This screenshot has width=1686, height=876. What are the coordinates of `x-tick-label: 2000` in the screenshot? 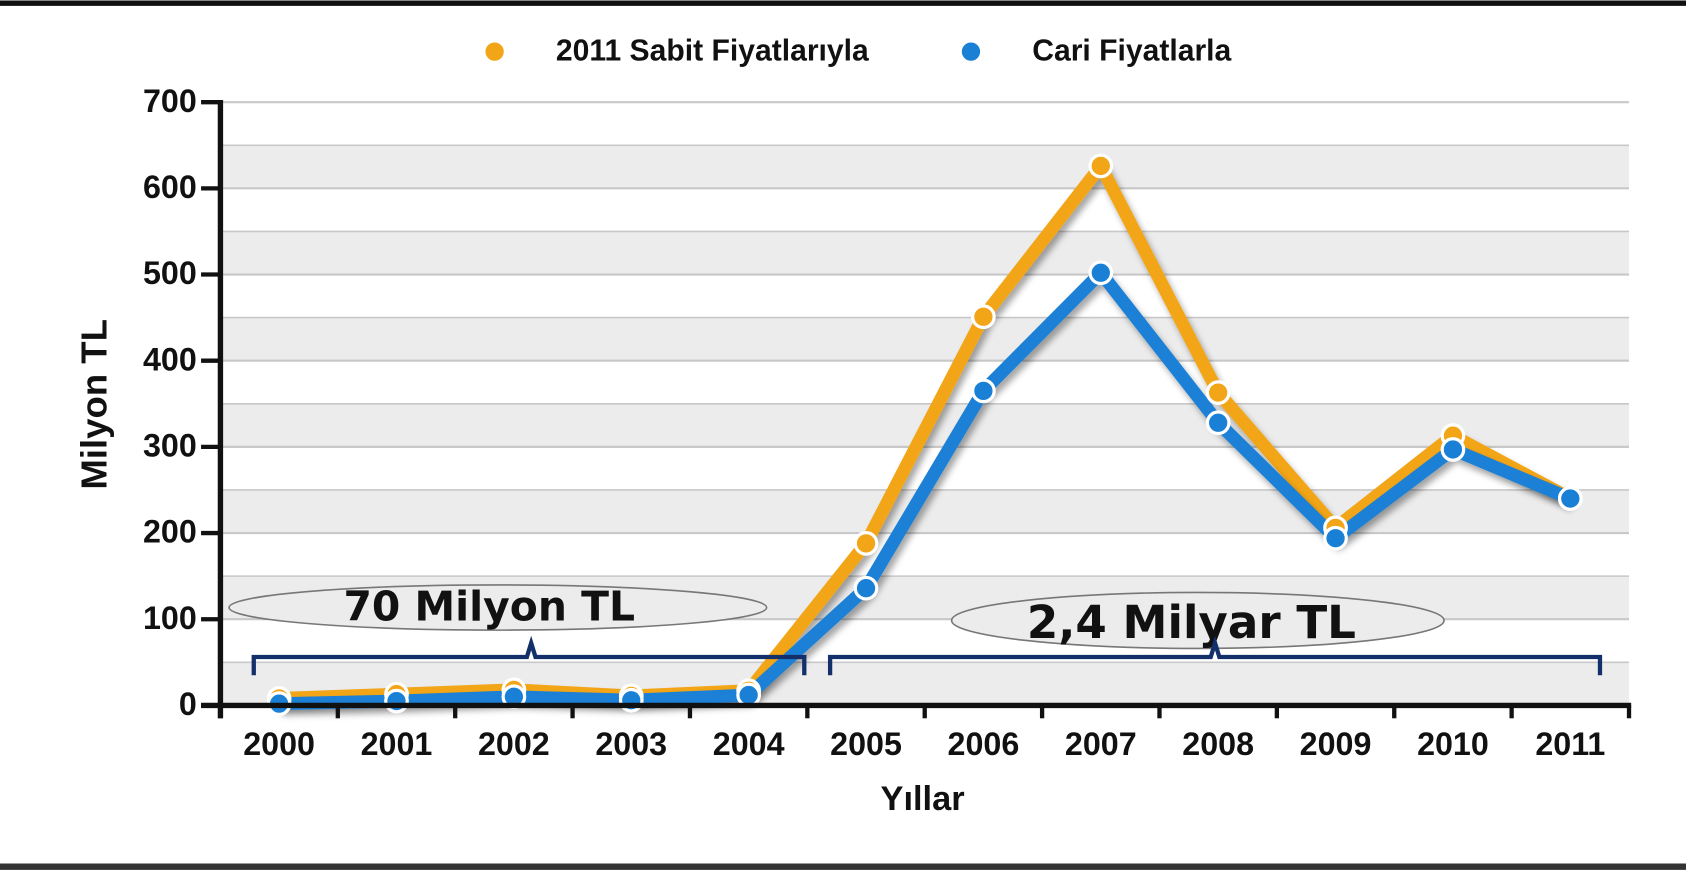 It's located at (279, 744).